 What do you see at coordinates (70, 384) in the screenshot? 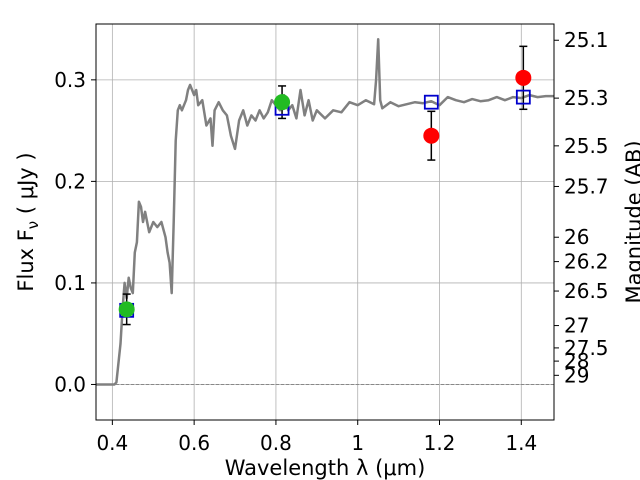
I see `y-tick-label: 0.0` at bounding box center [70, 384].